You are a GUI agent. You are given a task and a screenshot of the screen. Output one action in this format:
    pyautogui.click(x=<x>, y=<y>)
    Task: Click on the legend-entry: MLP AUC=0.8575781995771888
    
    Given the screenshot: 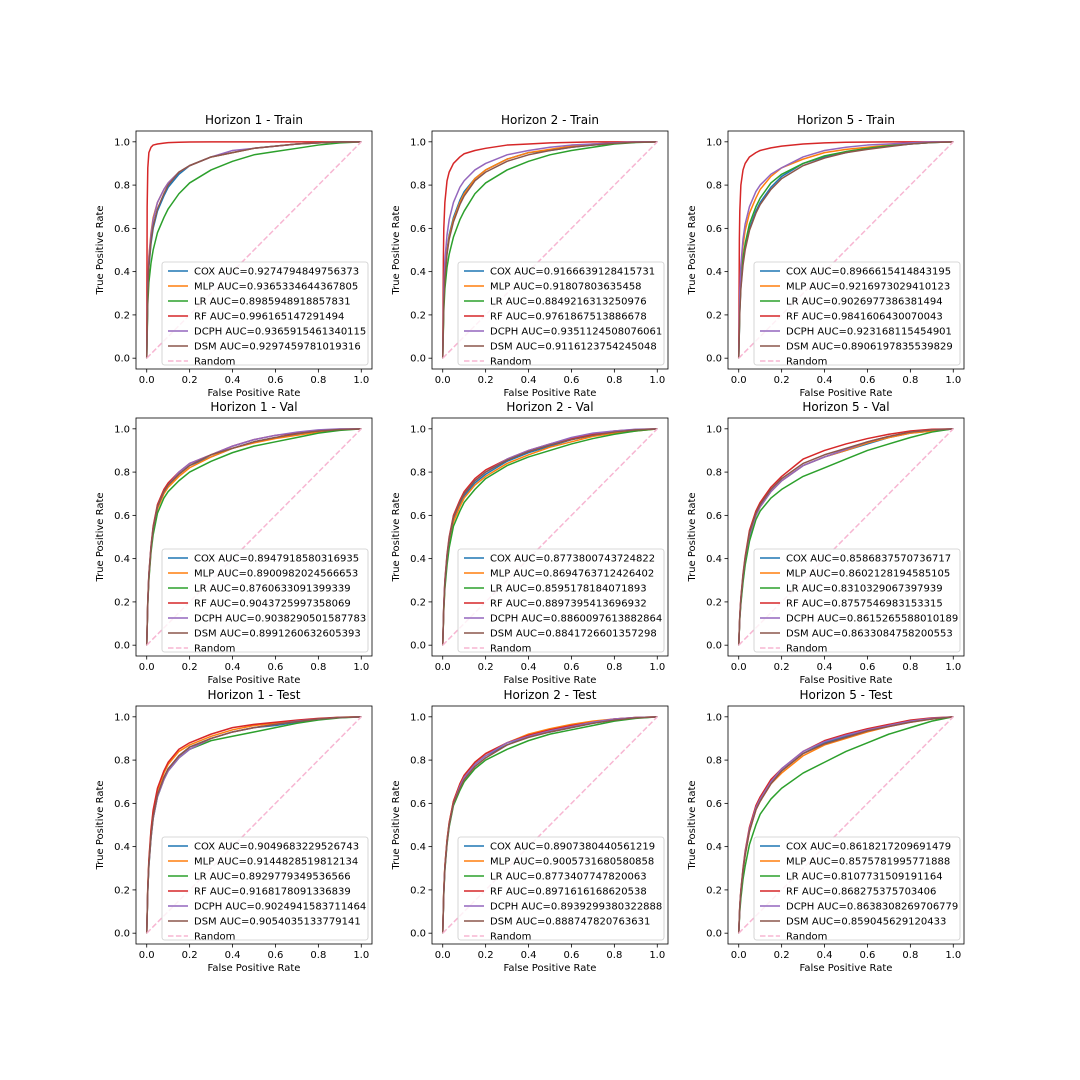 What is the action you would take?
    pyautogui.click(x=868, y=862)
    